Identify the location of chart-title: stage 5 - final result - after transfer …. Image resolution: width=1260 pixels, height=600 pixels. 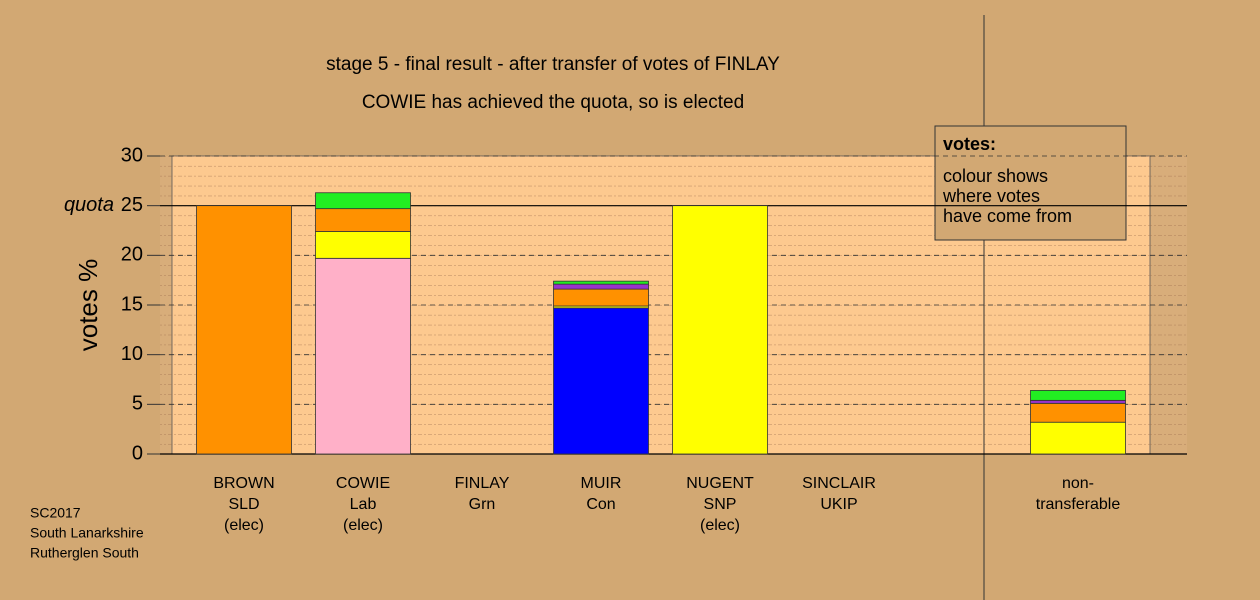
(553, 64).